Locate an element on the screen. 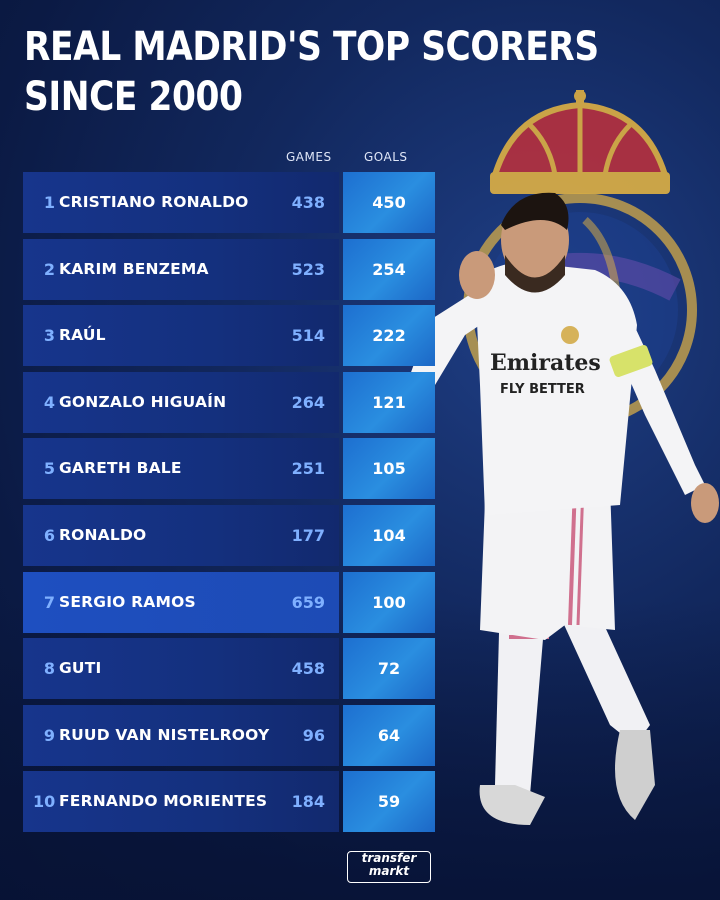 This screenshot has width=720, height=900. goals-column-header: GOALS is located at coordinates (386, 157).